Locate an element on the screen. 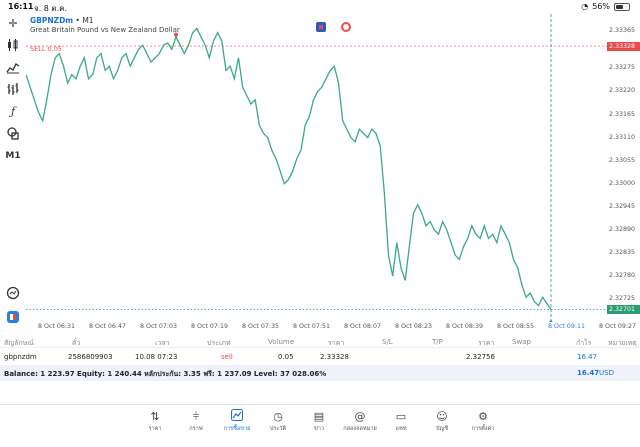 Image resolution: width=640 pixels, height=447 pixels. price-tick-label: 2.32780 is located at coordinates (622, 276).